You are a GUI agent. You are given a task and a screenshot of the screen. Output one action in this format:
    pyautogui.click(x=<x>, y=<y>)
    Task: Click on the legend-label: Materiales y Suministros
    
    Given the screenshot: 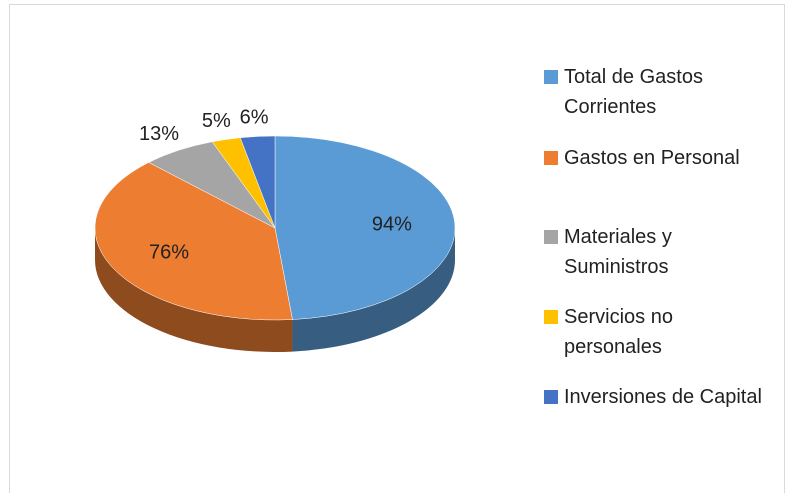 What is the action you would take?
    pyautogui.click(x=618, y=252)
    